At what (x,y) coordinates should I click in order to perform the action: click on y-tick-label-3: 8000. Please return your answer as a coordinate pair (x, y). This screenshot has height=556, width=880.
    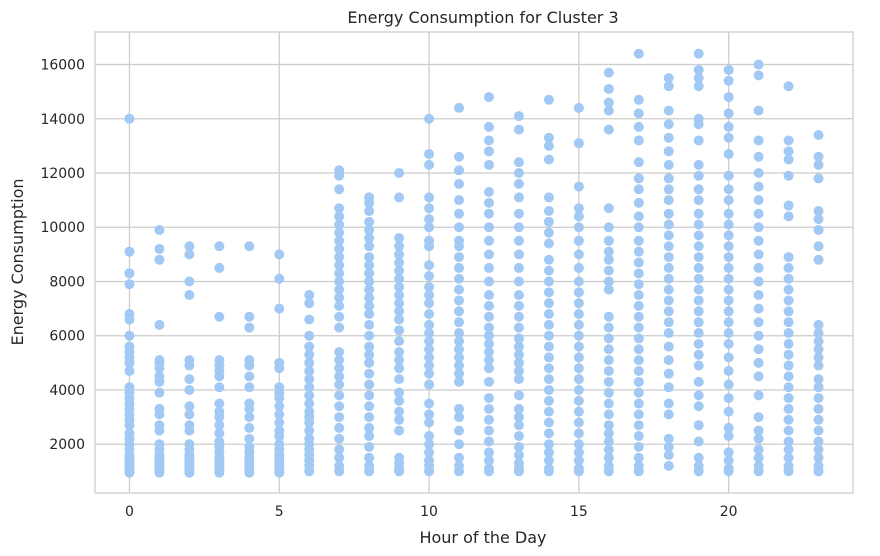
    Looking at the image, I should click on (67, 282).